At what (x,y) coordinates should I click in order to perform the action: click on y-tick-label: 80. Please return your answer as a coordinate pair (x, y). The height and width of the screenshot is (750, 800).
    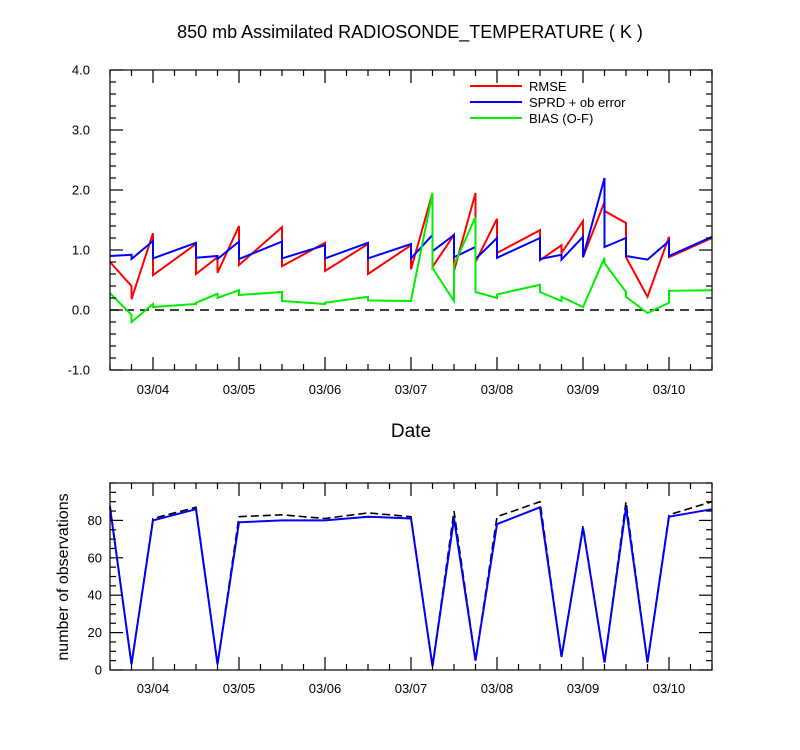
    Looking at the image, I should click on (95, 520).